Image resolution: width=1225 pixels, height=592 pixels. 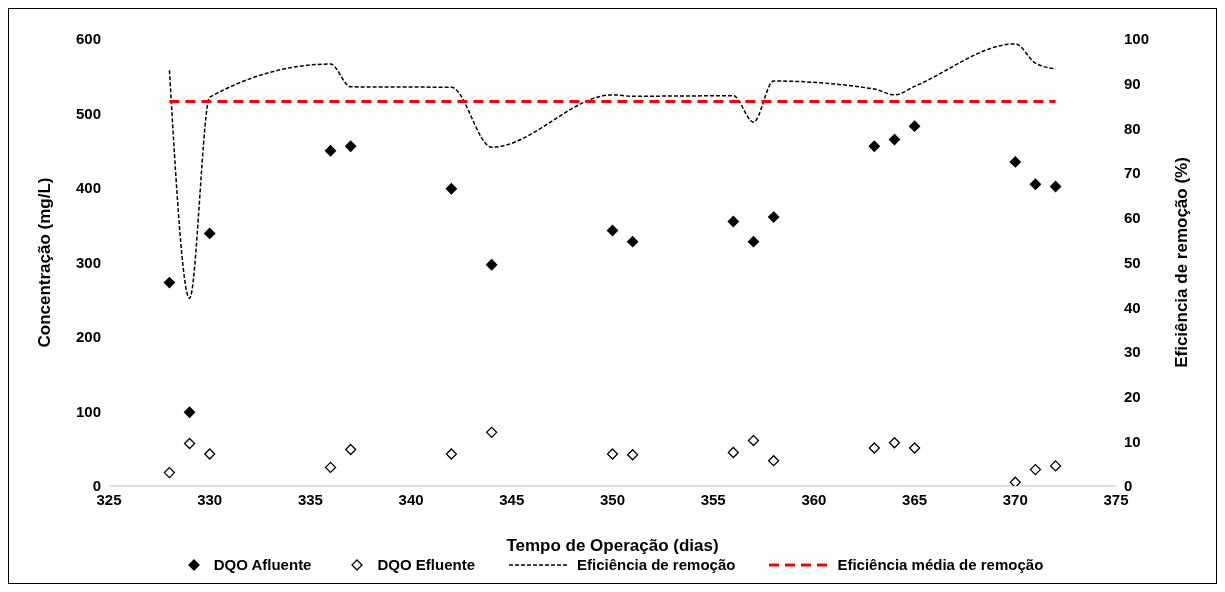 I want to click on y2-tick-label: 40, so click(x=1132, y=307).